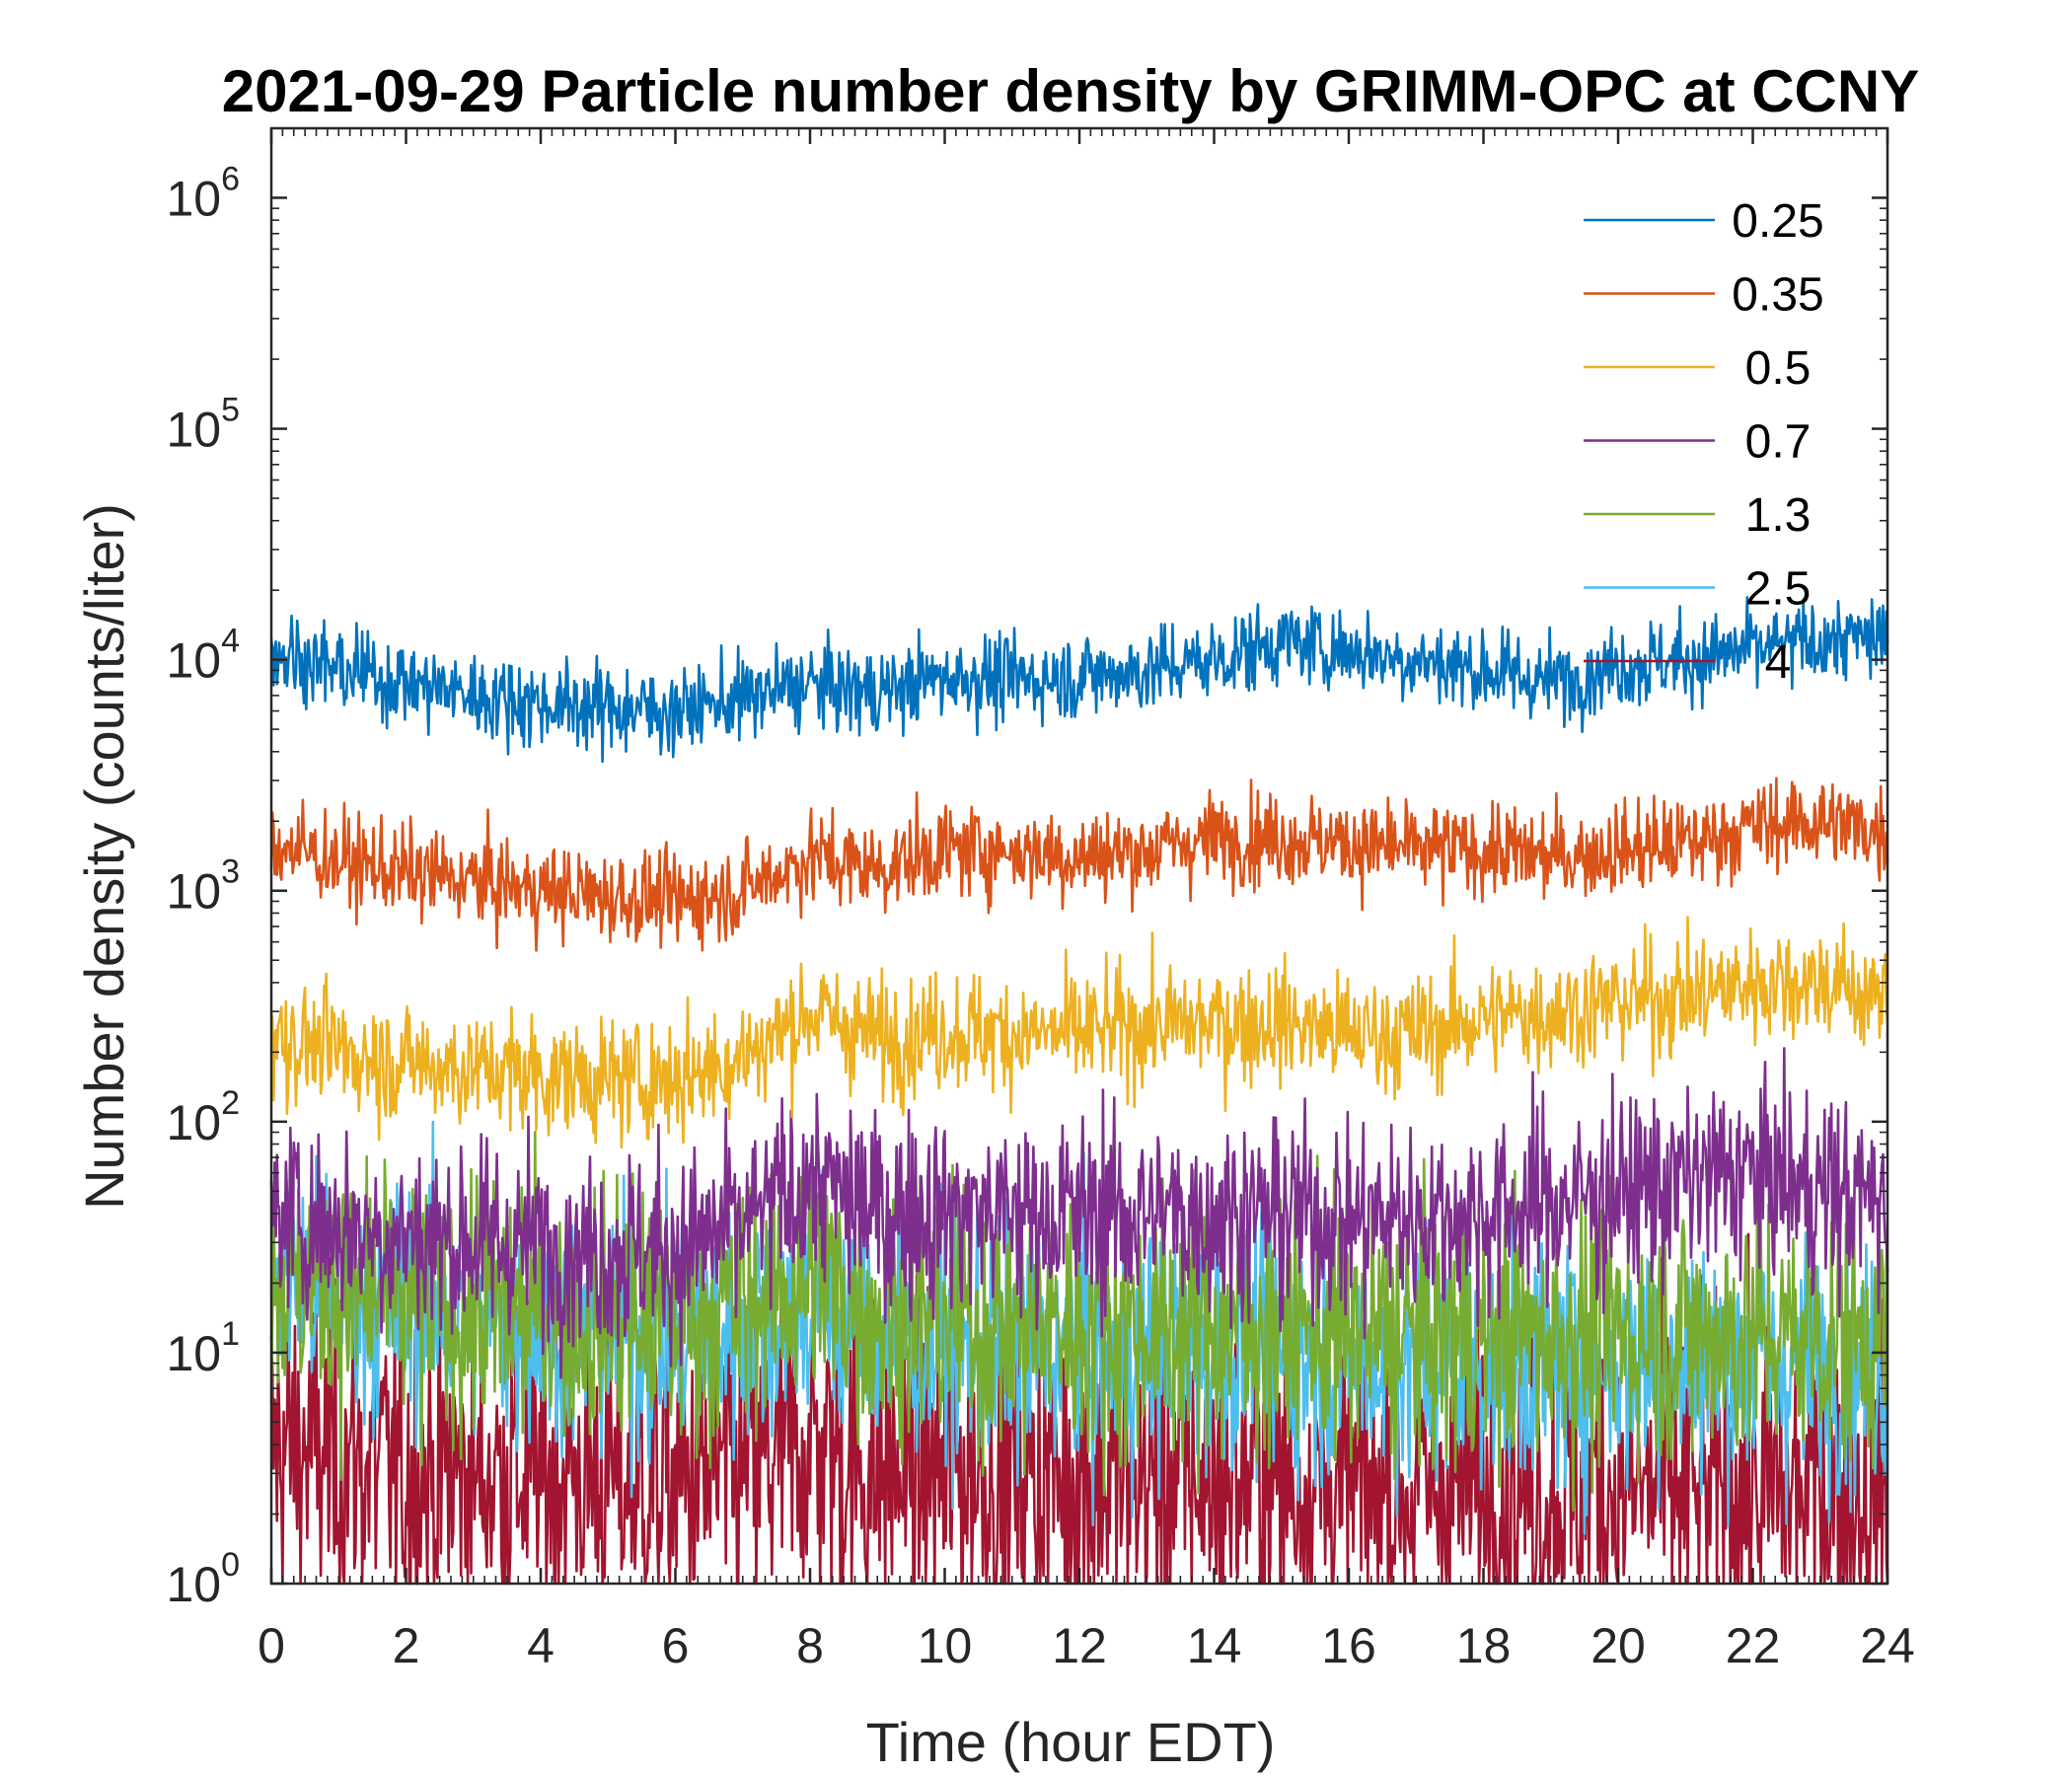  Describe the element at coordinates (810, 1646) in the screenshot. I see `x-tick-label: 8` at that location.